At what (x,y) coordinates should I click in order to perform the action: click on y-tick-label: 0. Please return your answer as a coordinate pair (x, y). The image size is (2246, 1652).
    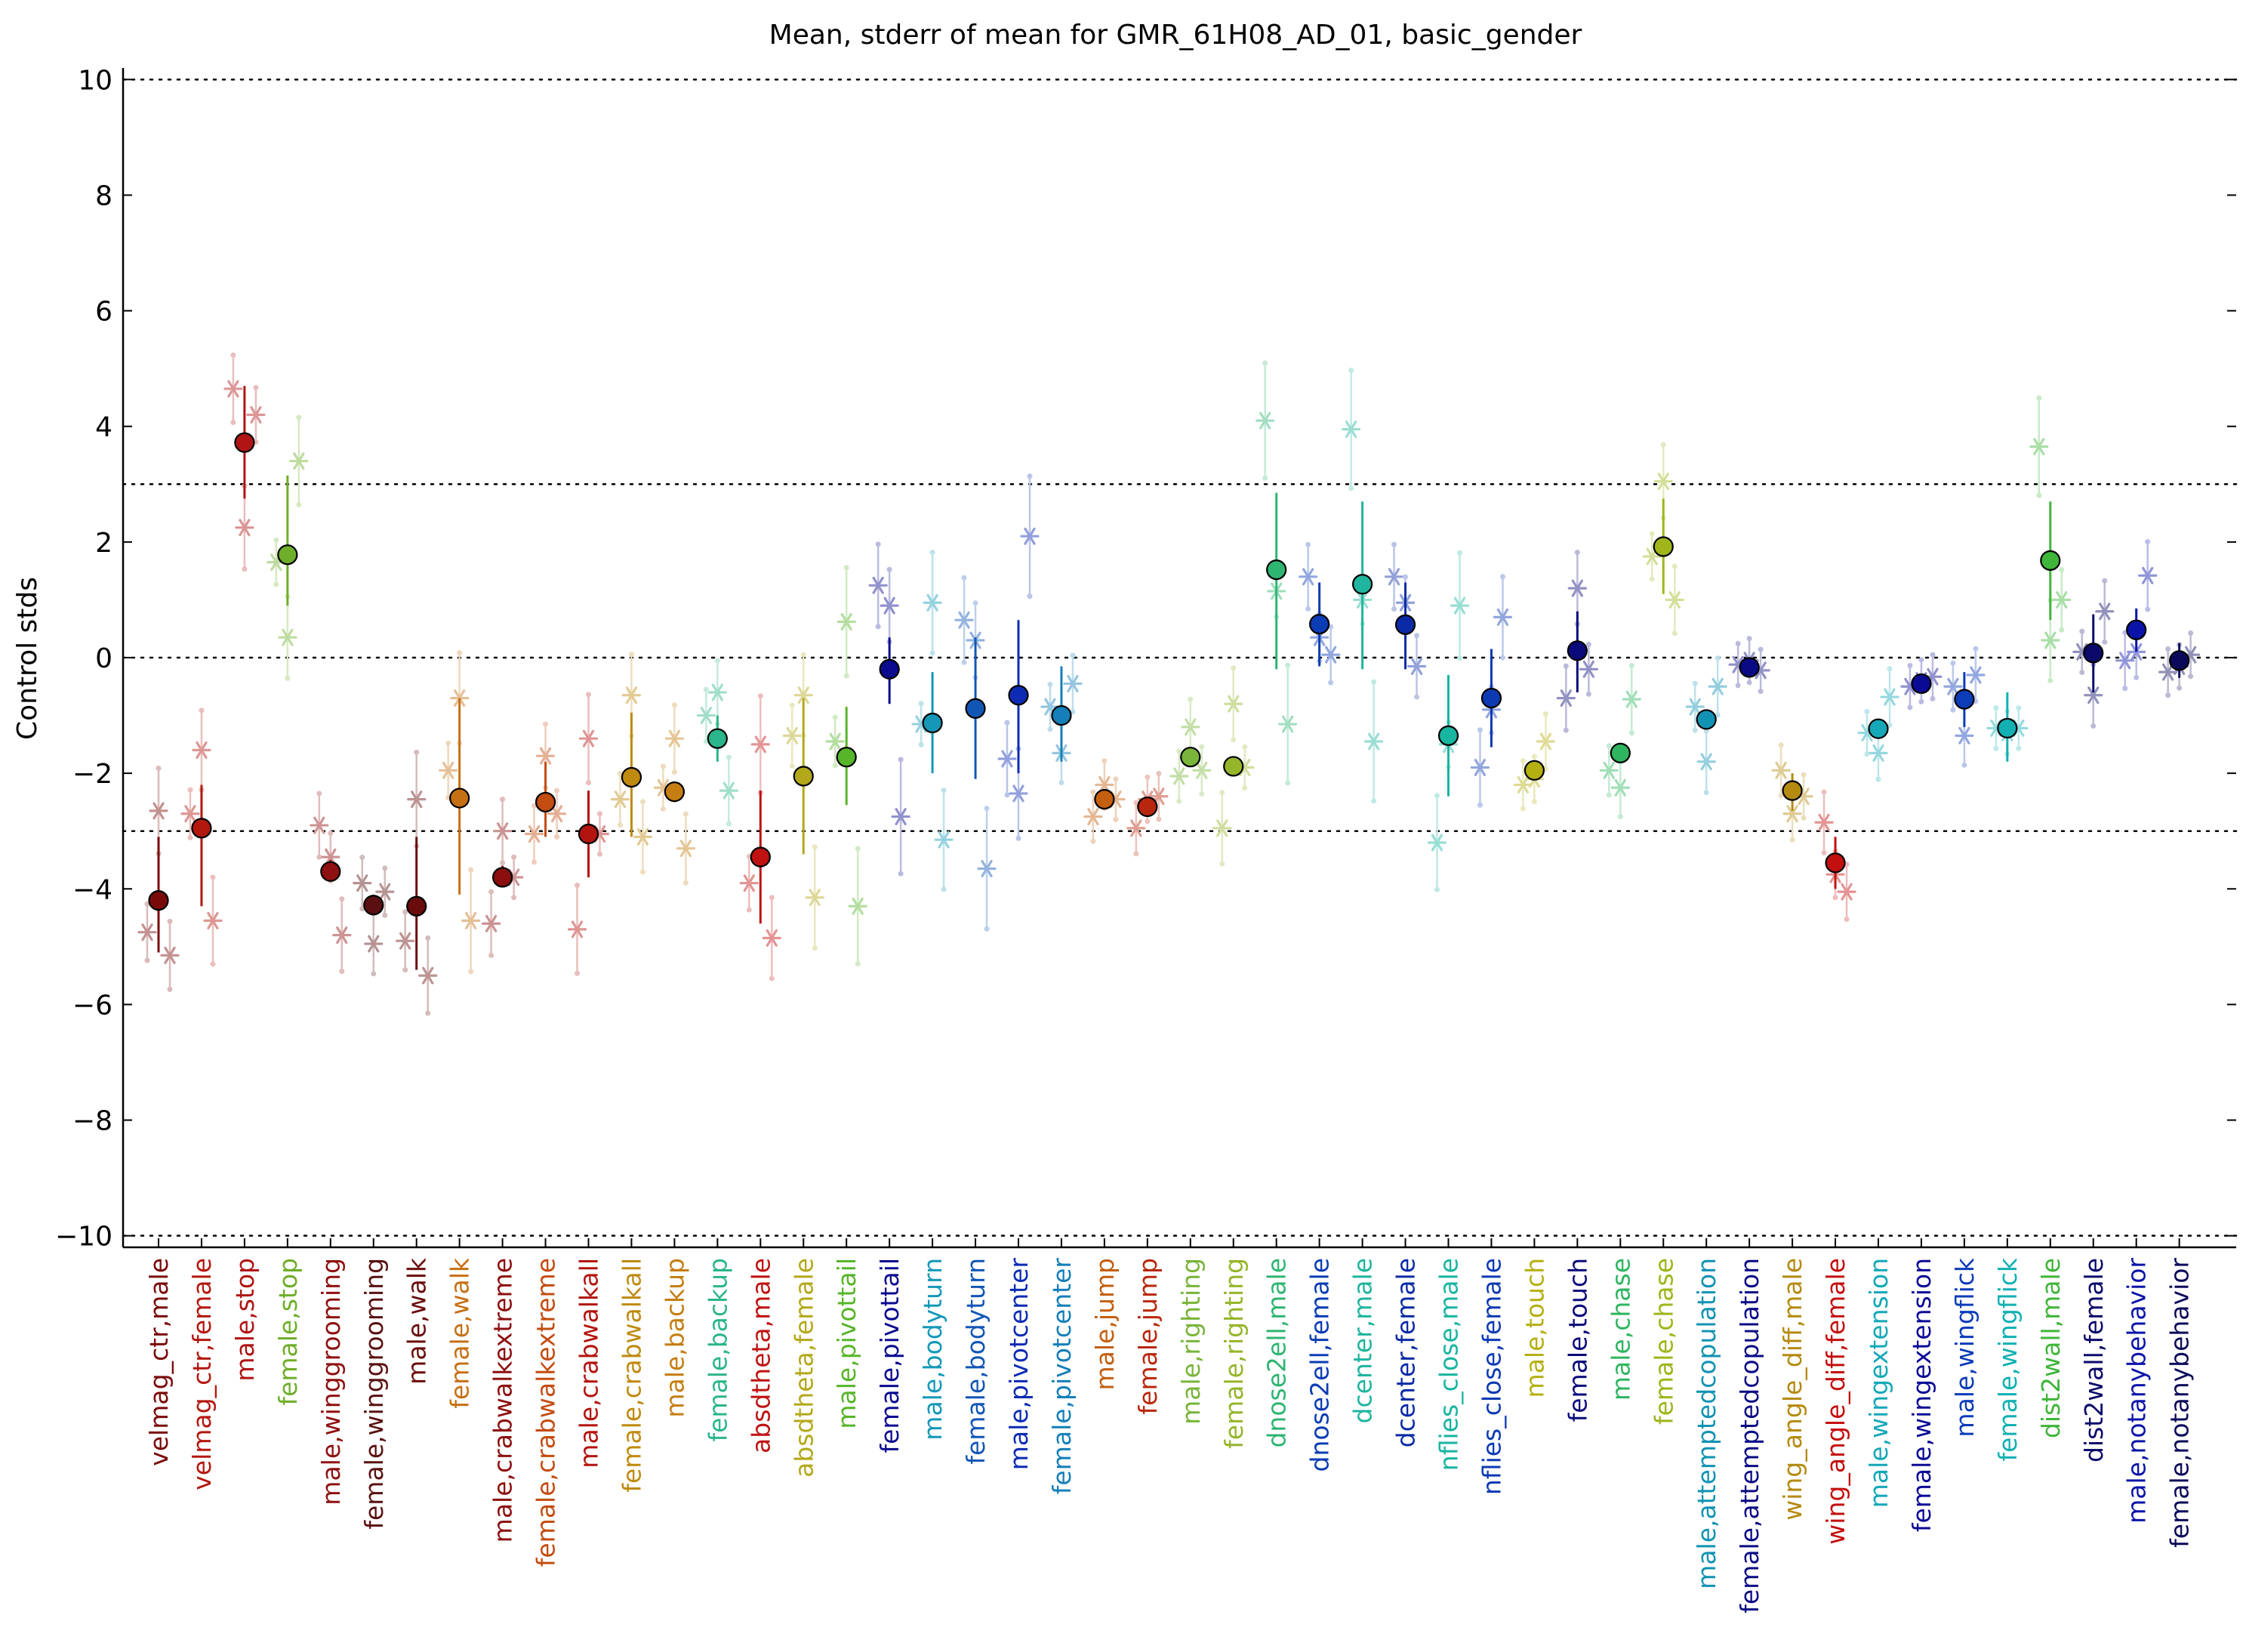
    Looking at the image, I should click on (104, 658).